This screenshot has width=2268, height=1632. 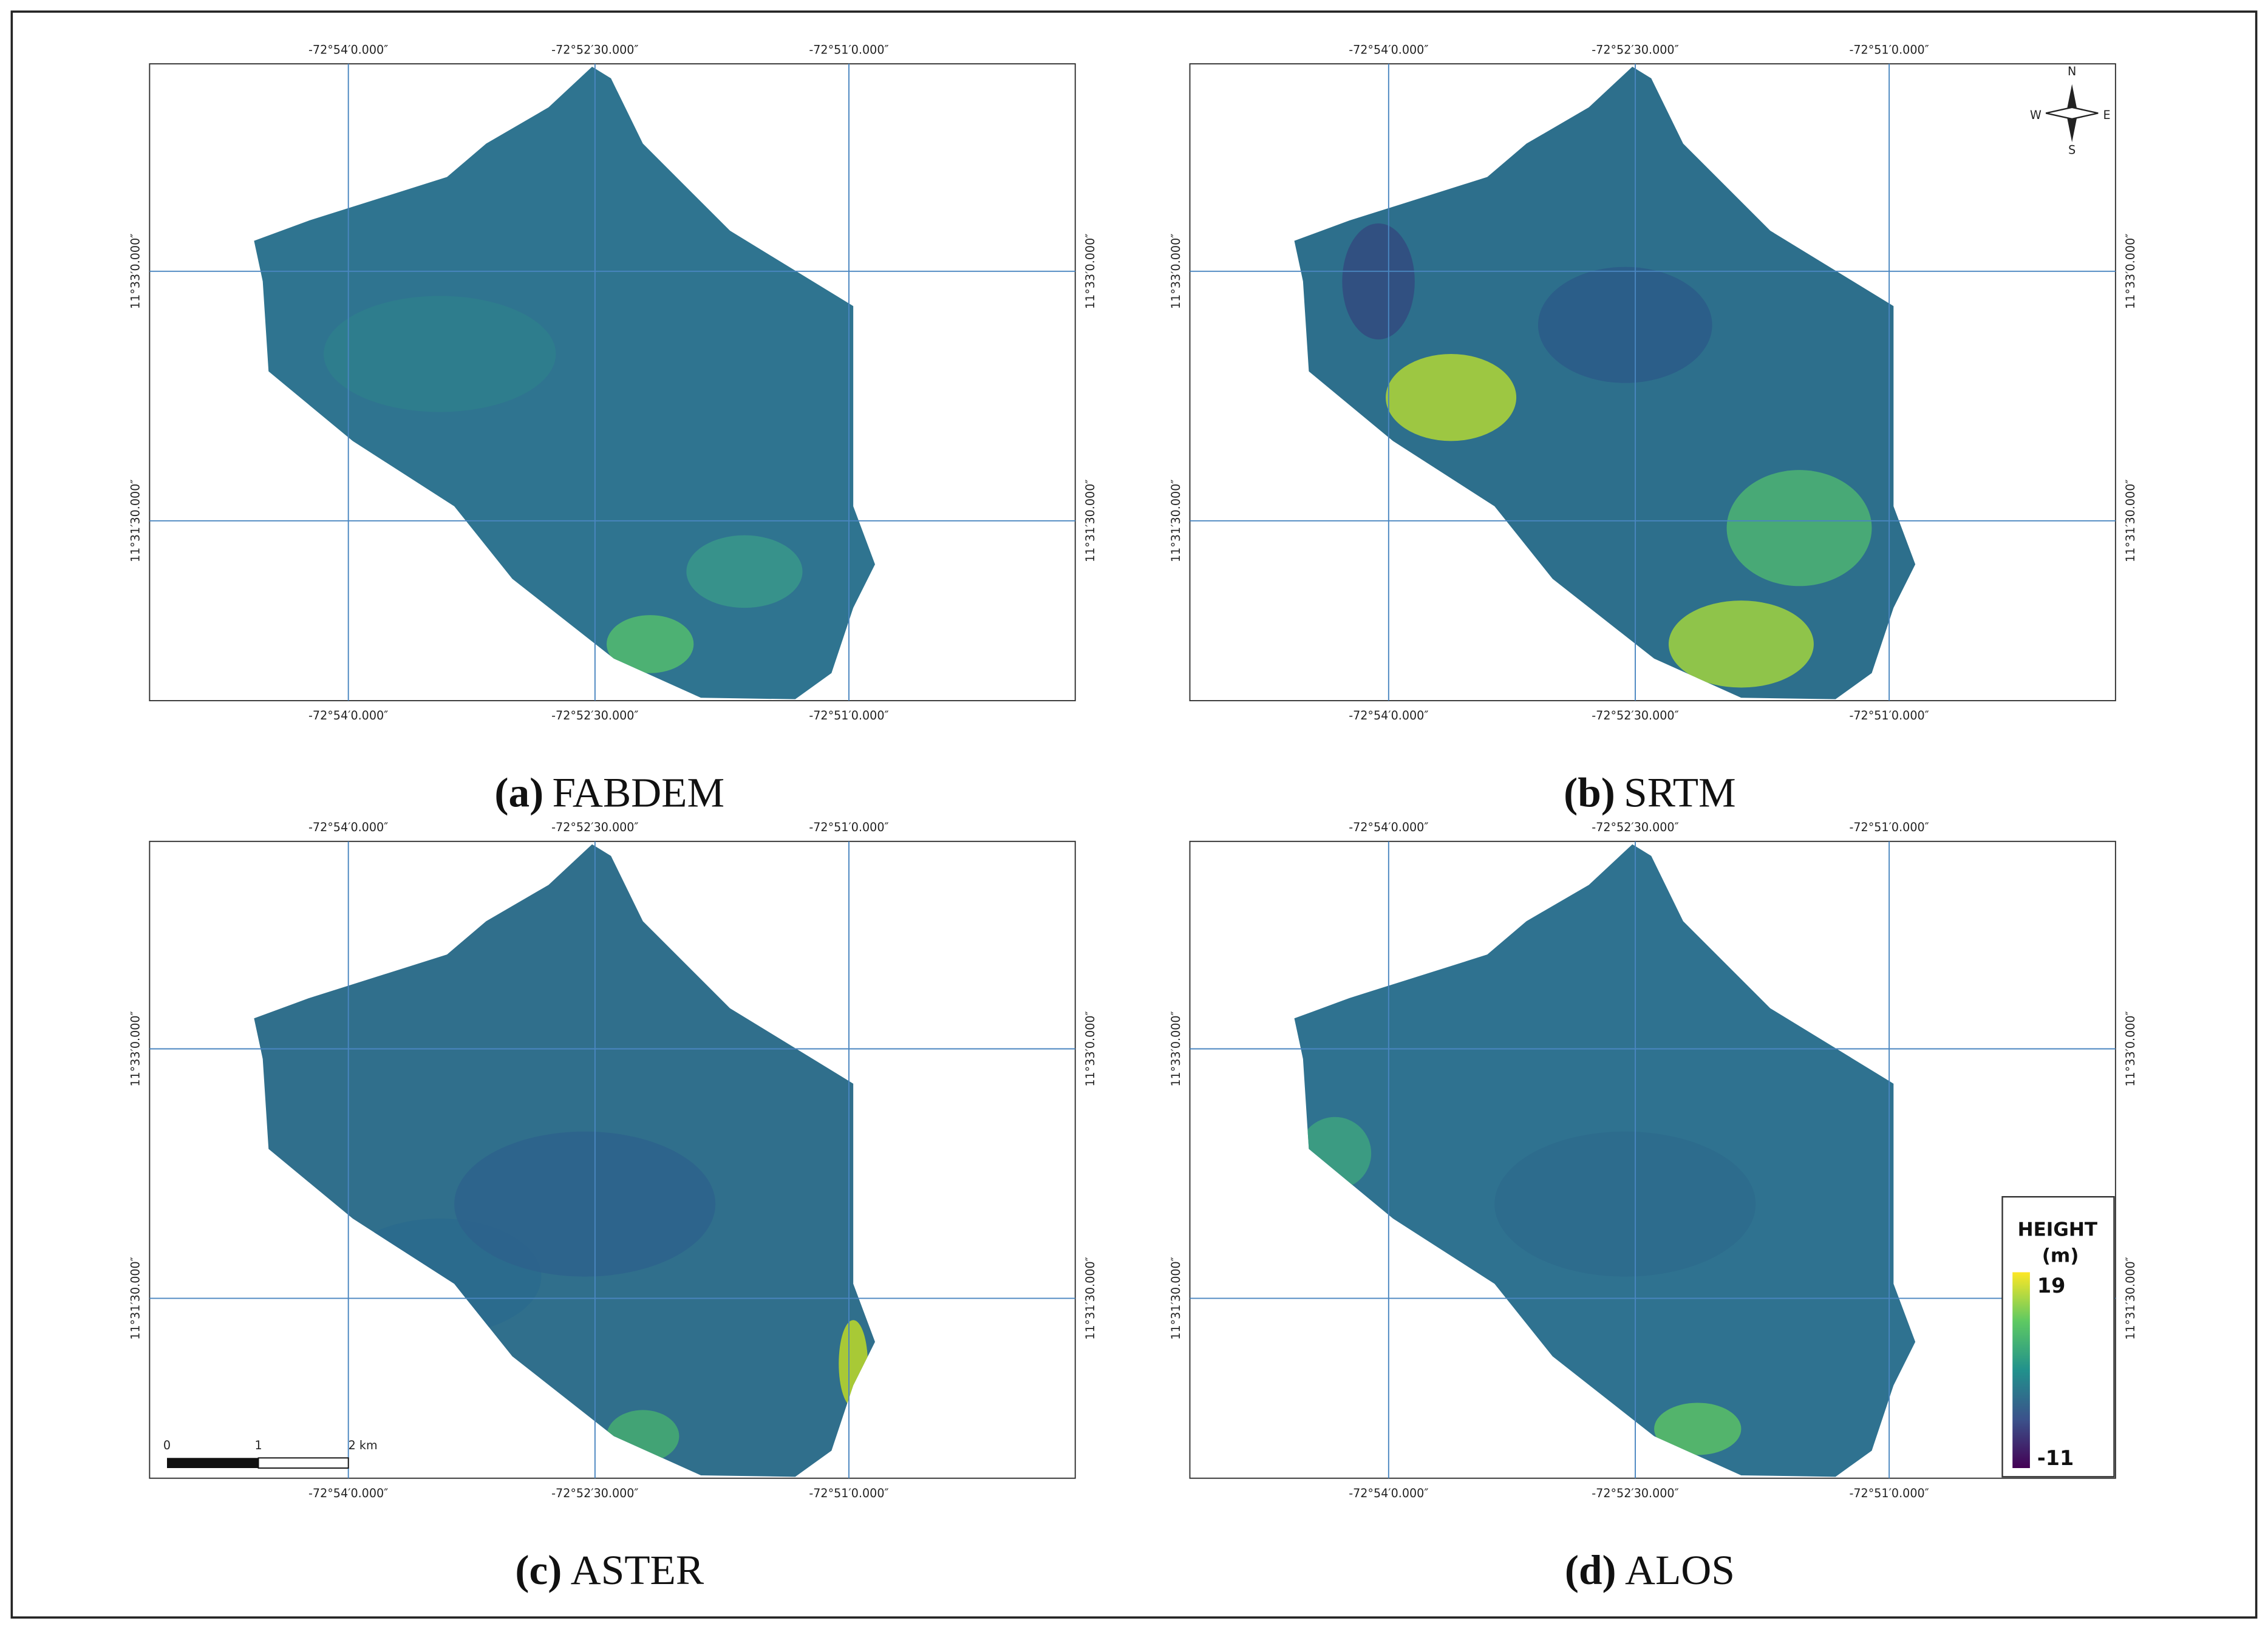 I want to click on compass-letter: E, so click(x=2107, y=115).